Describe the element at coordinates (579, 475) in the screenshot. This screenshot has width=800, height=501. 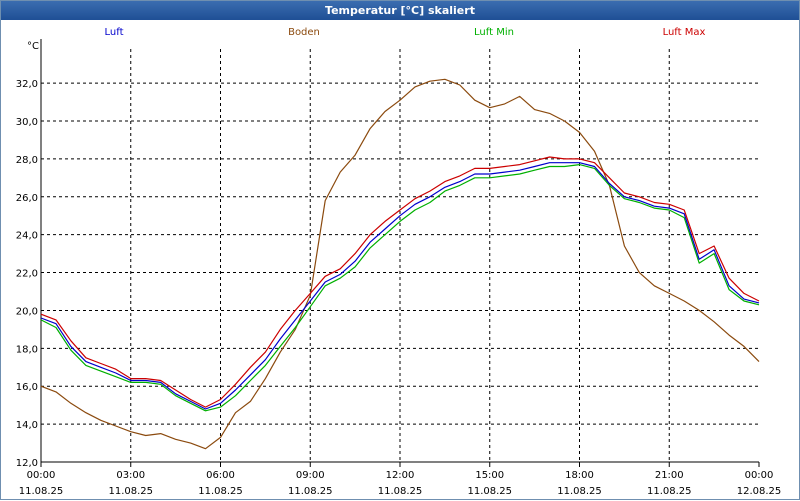
I see `x-tick-time: 18:00` at that location.